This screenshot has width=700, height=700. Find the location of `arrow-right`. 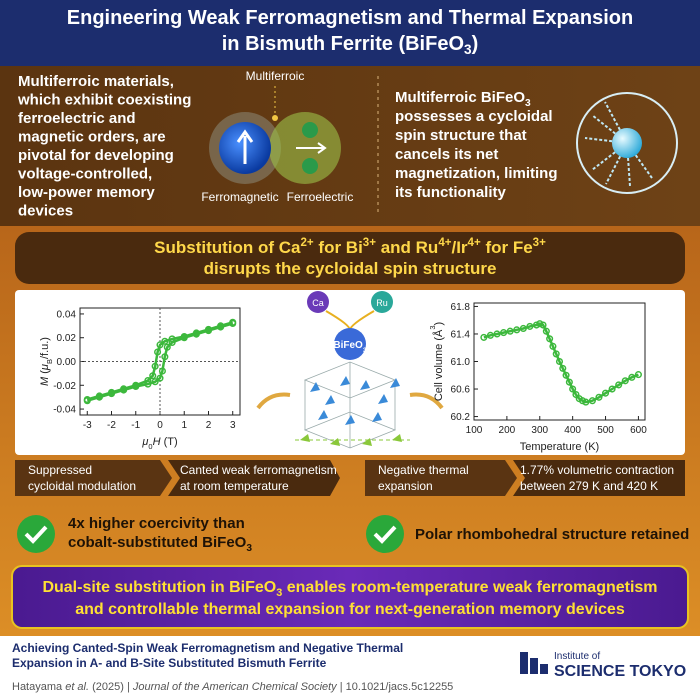

arrow-right is located at coordinates (426, 401).